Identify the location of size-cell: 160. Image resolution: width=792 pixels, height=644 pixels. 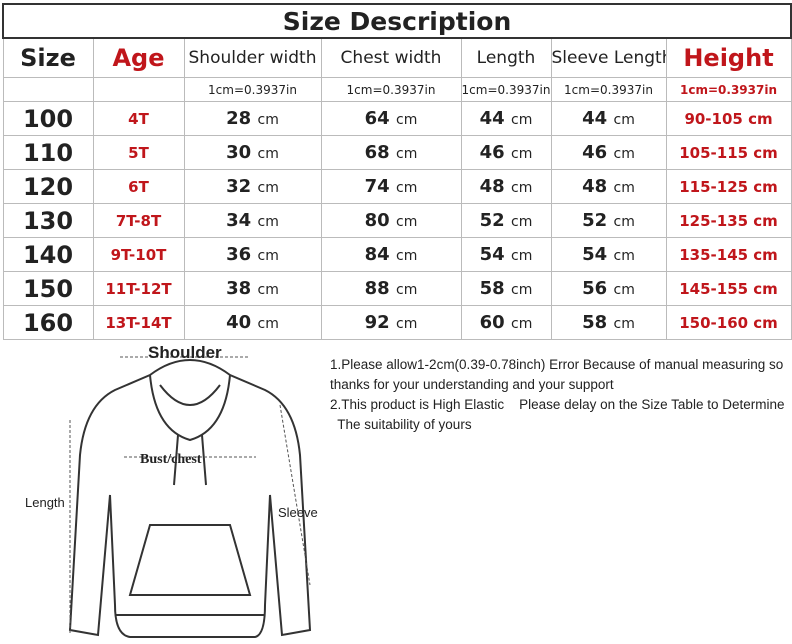
(48, 322).